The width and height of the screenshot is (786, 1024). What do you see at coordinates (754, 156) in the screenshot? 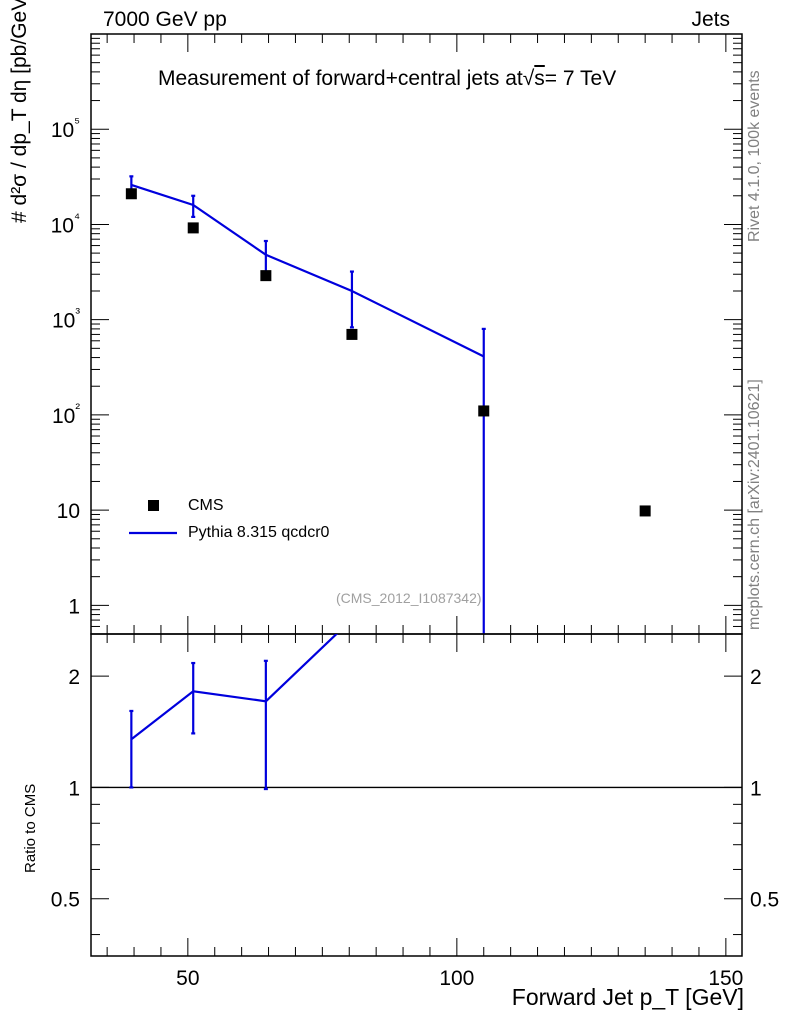
I see `rivet-version-label: Rivet 4.1.0, 100k events` at bounding box center [754, 156].